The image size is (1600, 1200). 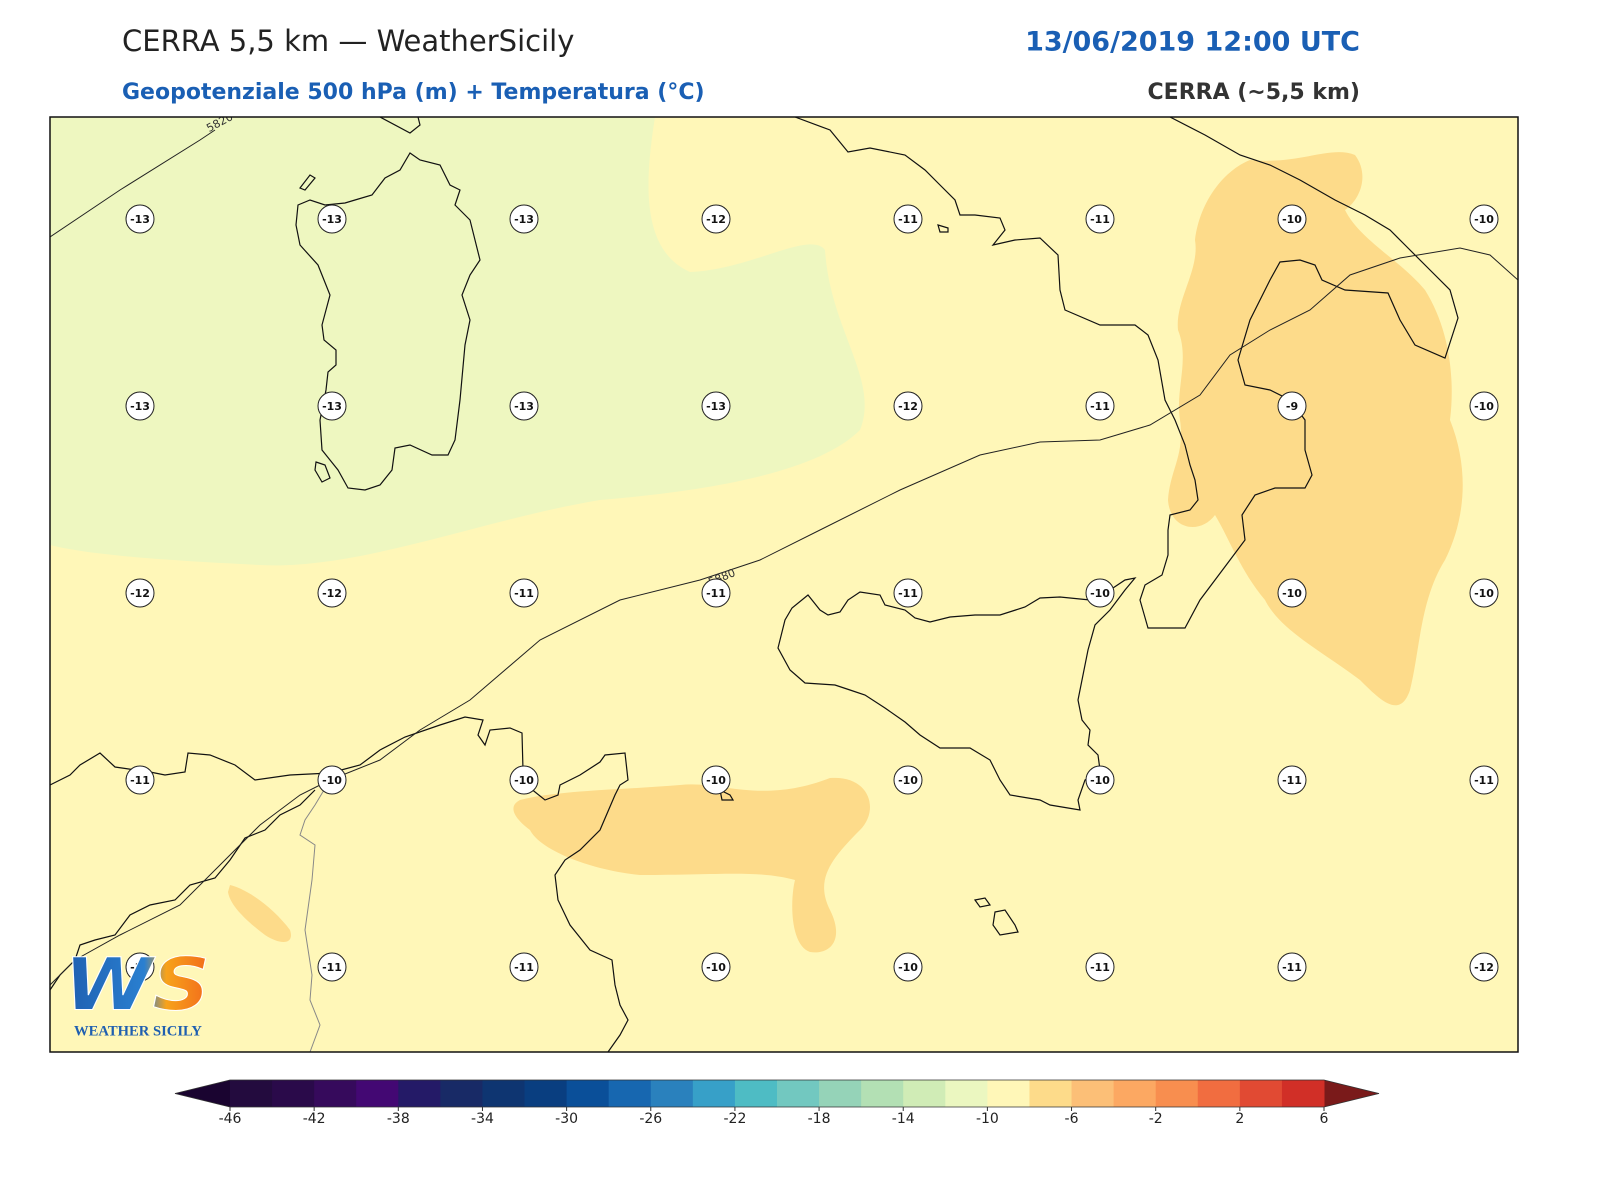 What do you see at coordinates (1324, 1119) in the screenshot?
I see `colorbar-tick-label: 6` at bounding box center [1324, 1119].